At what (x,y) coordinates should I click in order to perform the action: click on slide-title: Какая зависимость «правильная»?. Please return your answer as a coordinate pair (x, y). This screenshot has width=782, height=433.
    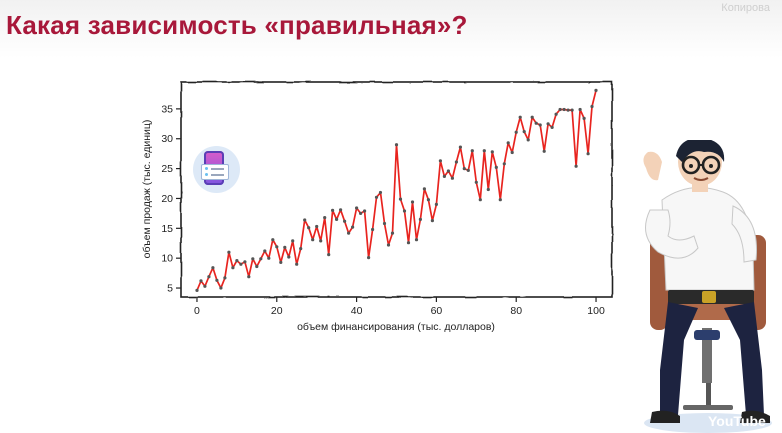
    Looking at the image, I should click on (237, 25).